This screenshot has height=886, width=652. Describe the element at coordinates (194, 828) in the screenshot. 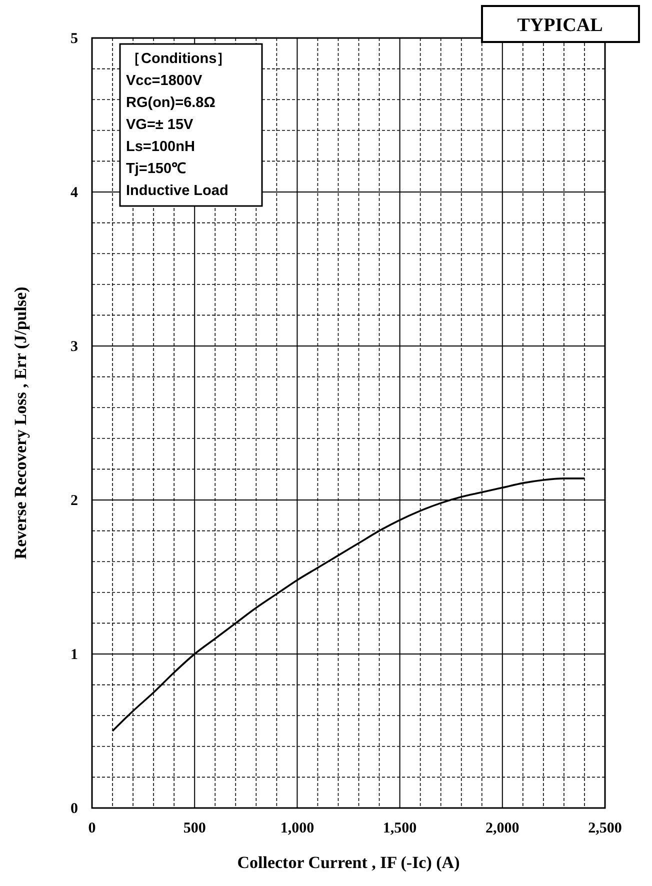

I see `x-tick-label: 500` at that location.